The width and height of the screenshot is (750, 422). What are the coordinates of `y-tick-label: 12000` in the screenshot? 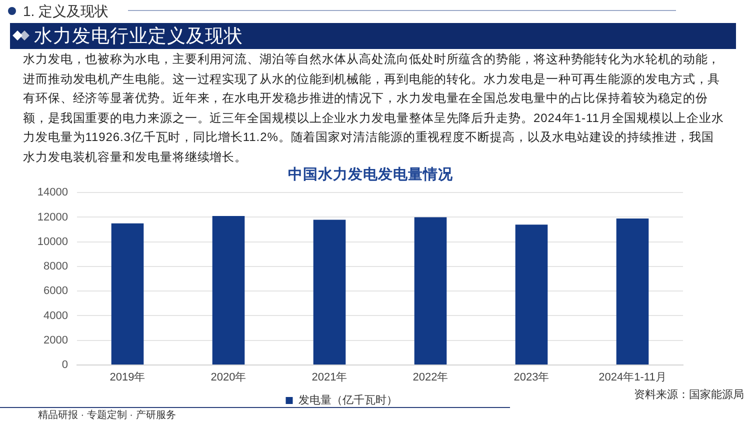 It's located at (52, 217).